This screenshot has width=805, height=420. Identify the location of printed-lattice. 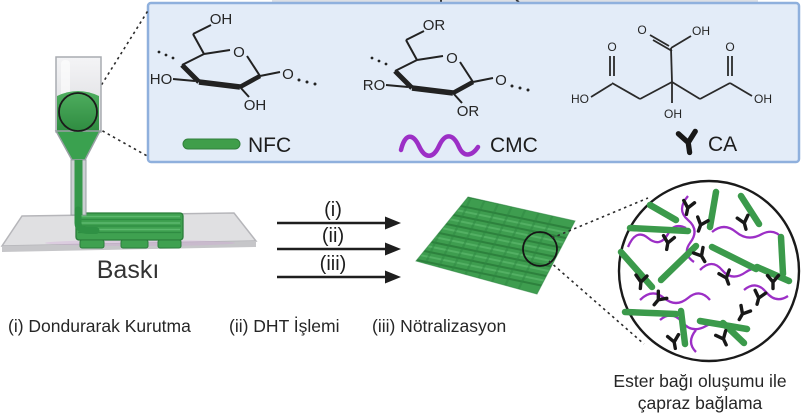
(495, 245).